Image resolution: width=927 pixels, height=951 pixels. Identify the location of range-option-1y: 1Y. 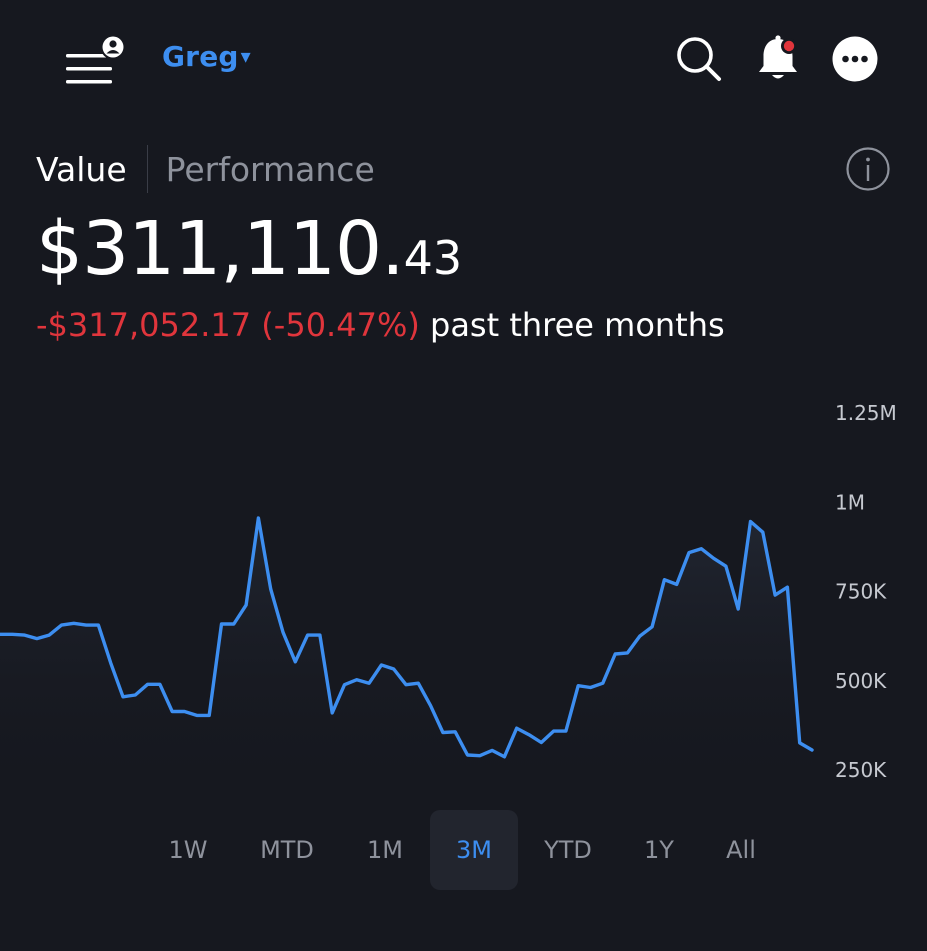
(659, 850).